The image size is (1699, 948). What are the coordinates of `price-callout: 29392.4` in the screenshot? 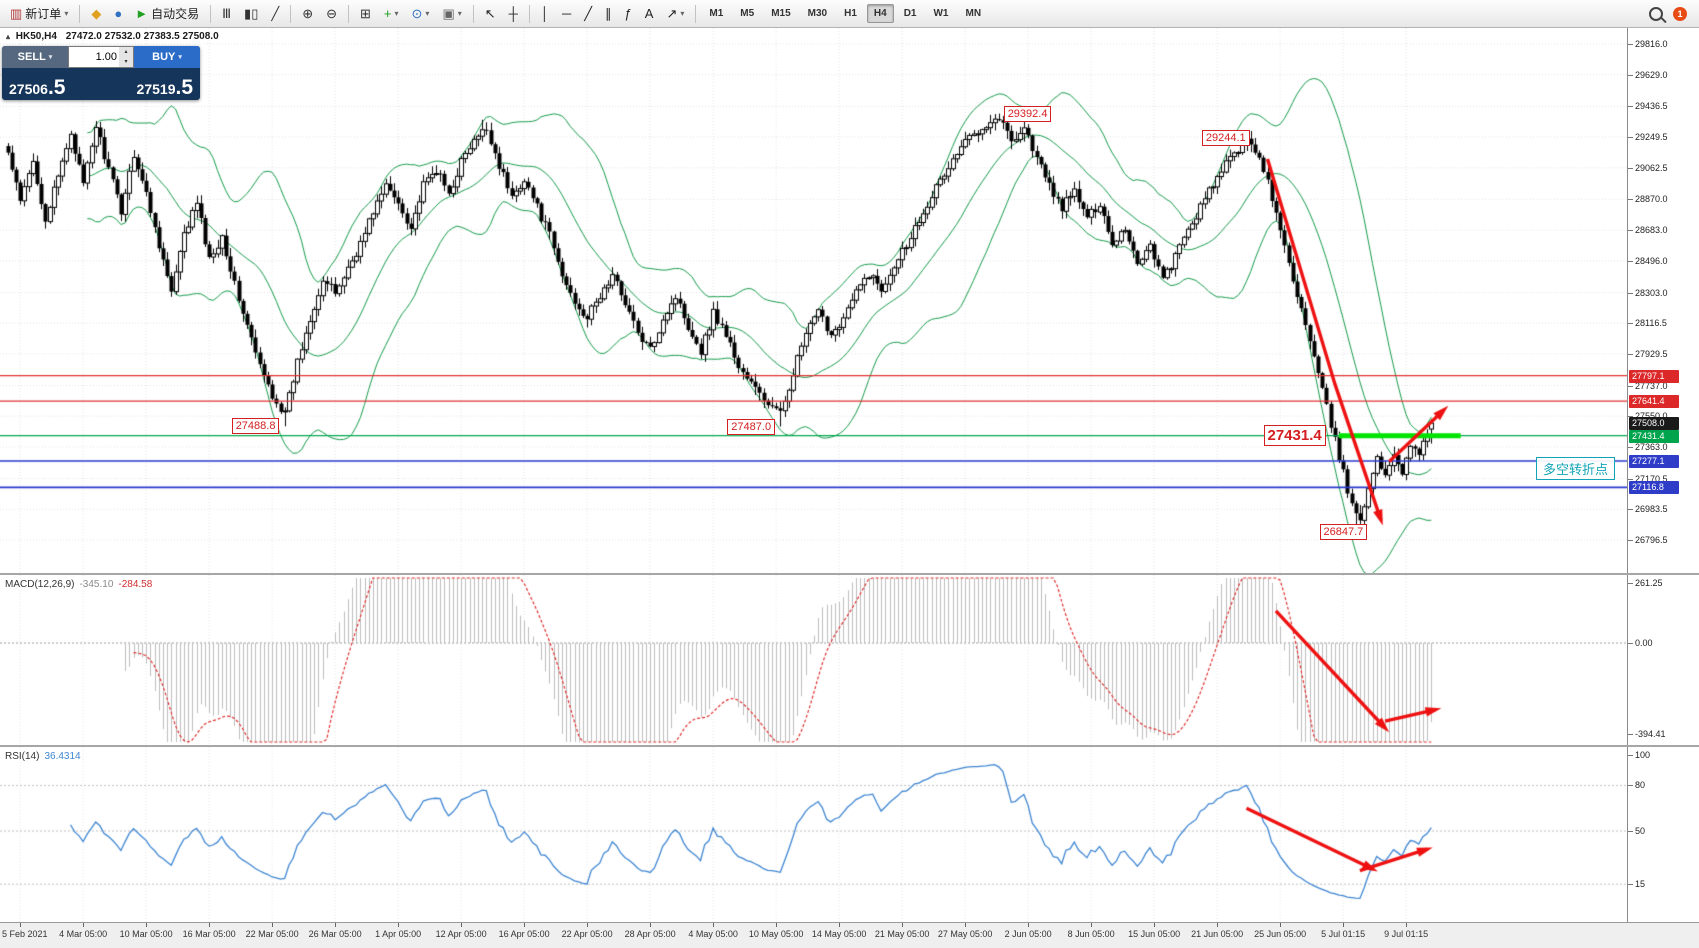 It's located at (1027, 113).